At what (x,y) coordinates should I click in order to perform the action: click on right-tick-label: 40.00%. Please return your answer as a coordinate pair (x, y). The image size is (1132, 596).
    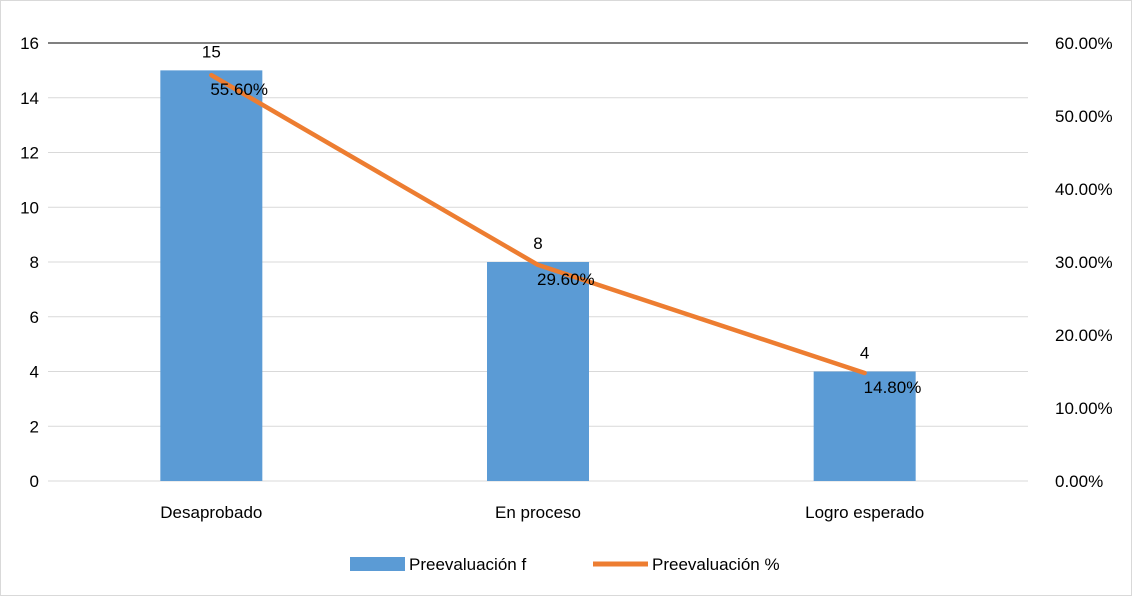
    Looking at the image, I should click on (1084, 189).